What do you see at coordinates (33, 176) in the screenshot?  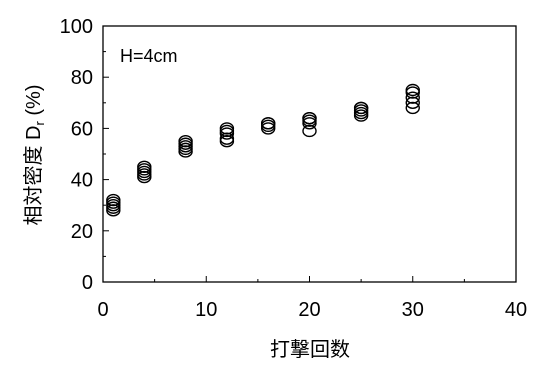 I see `y-axis-title-main: 相対密度 D` at bounding box center [33, 176].